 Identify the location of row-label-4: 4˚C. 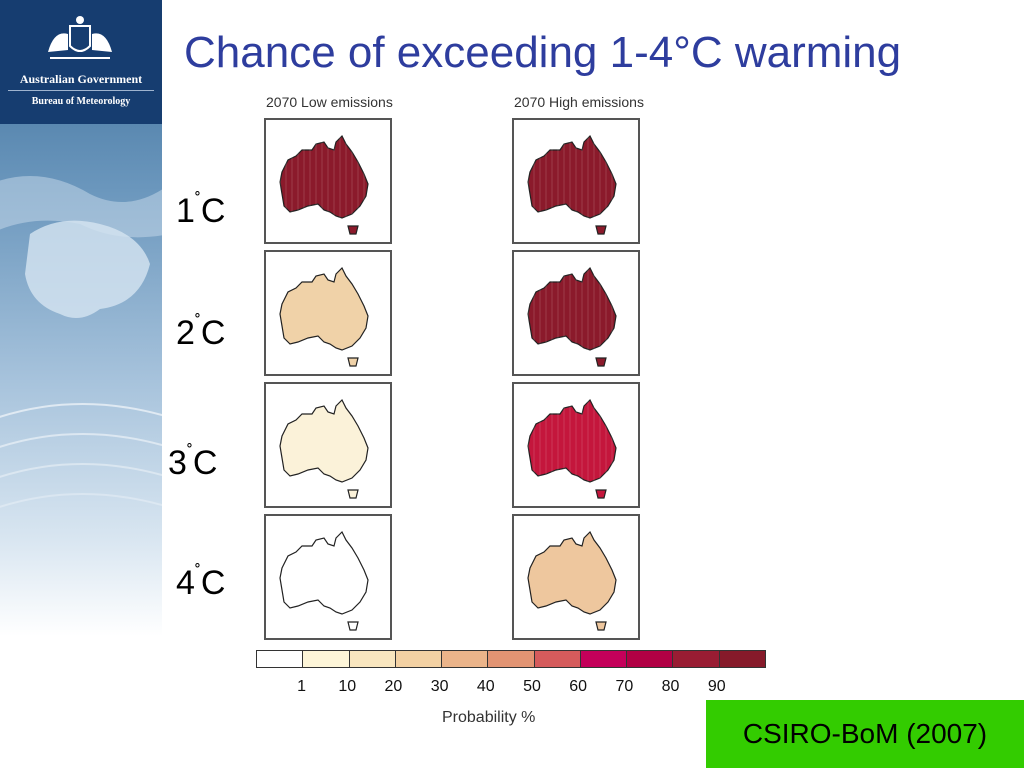
(201, 582).